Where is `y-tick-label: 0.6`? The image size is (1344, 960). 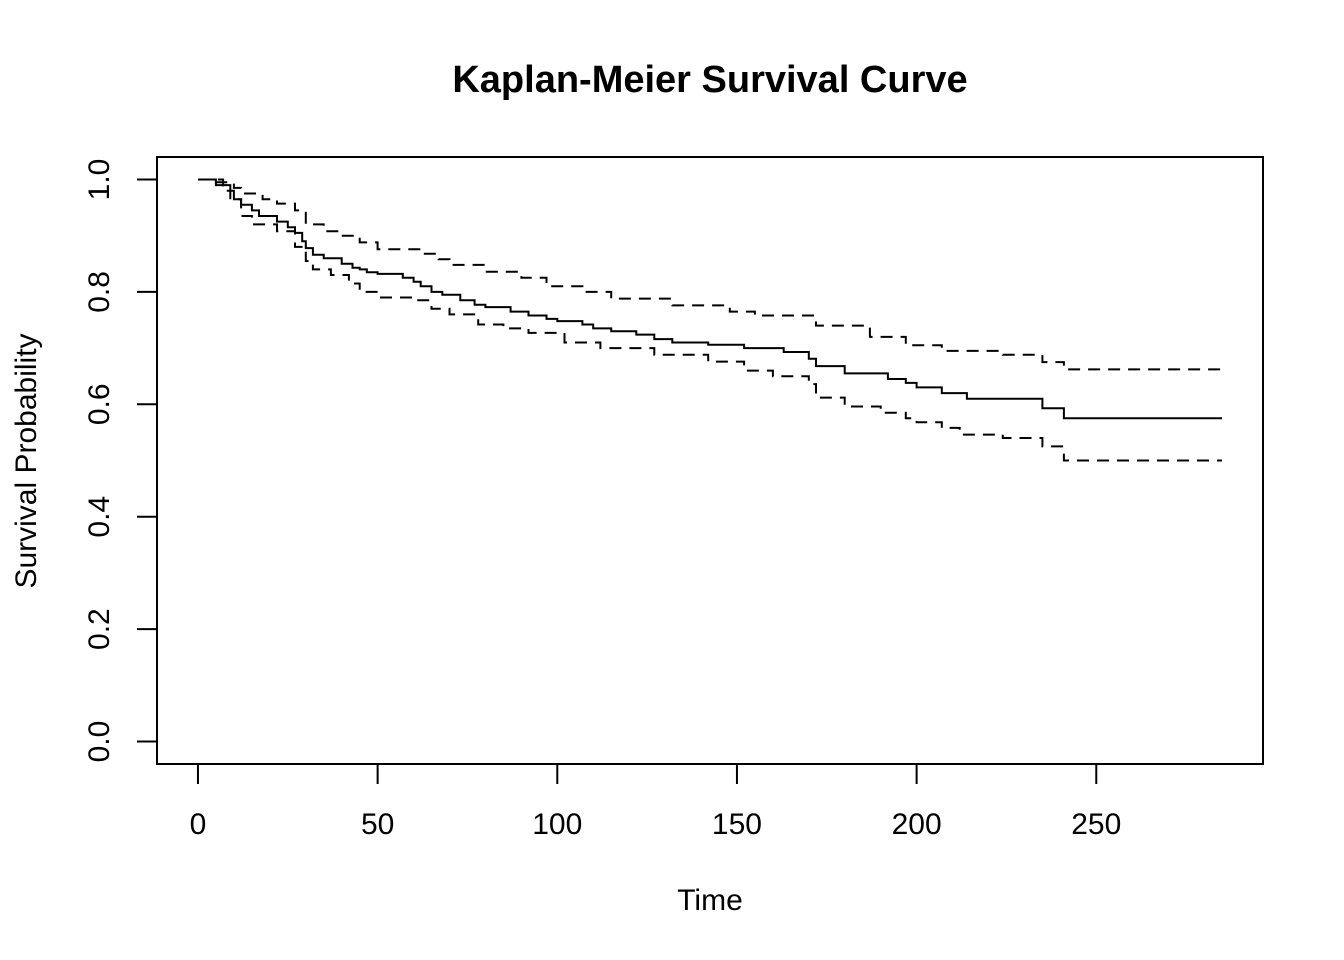 y-tick-label: 0.6 is located at coordinates (99, 404).